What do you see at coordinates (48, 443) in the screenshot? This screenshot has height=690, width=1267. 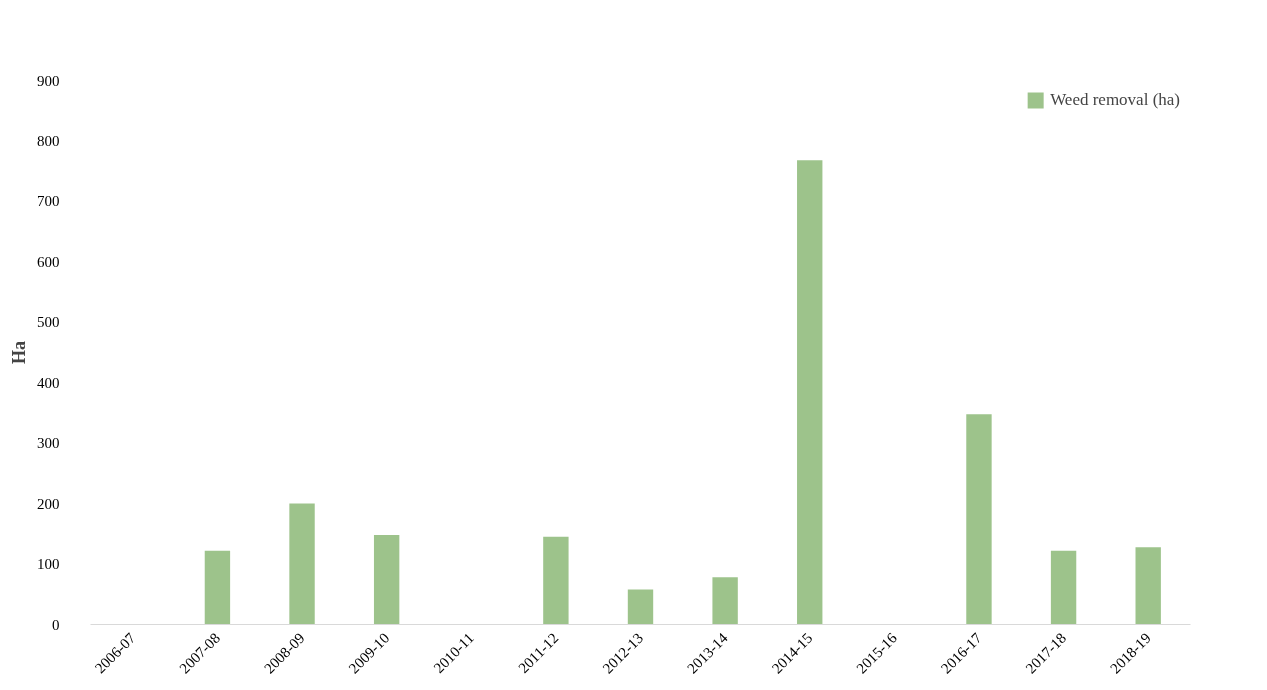 I see `y-tick-label: 300` at bounding box center [48, 443].